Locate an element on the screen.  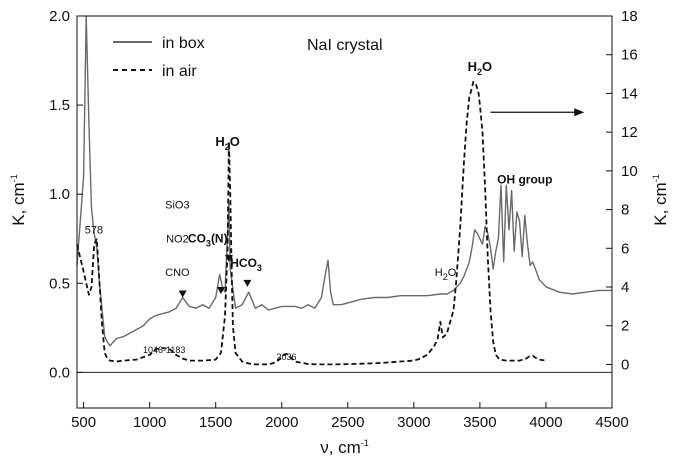
x-tick-label: 2000 is located at coordinates (281, 422).